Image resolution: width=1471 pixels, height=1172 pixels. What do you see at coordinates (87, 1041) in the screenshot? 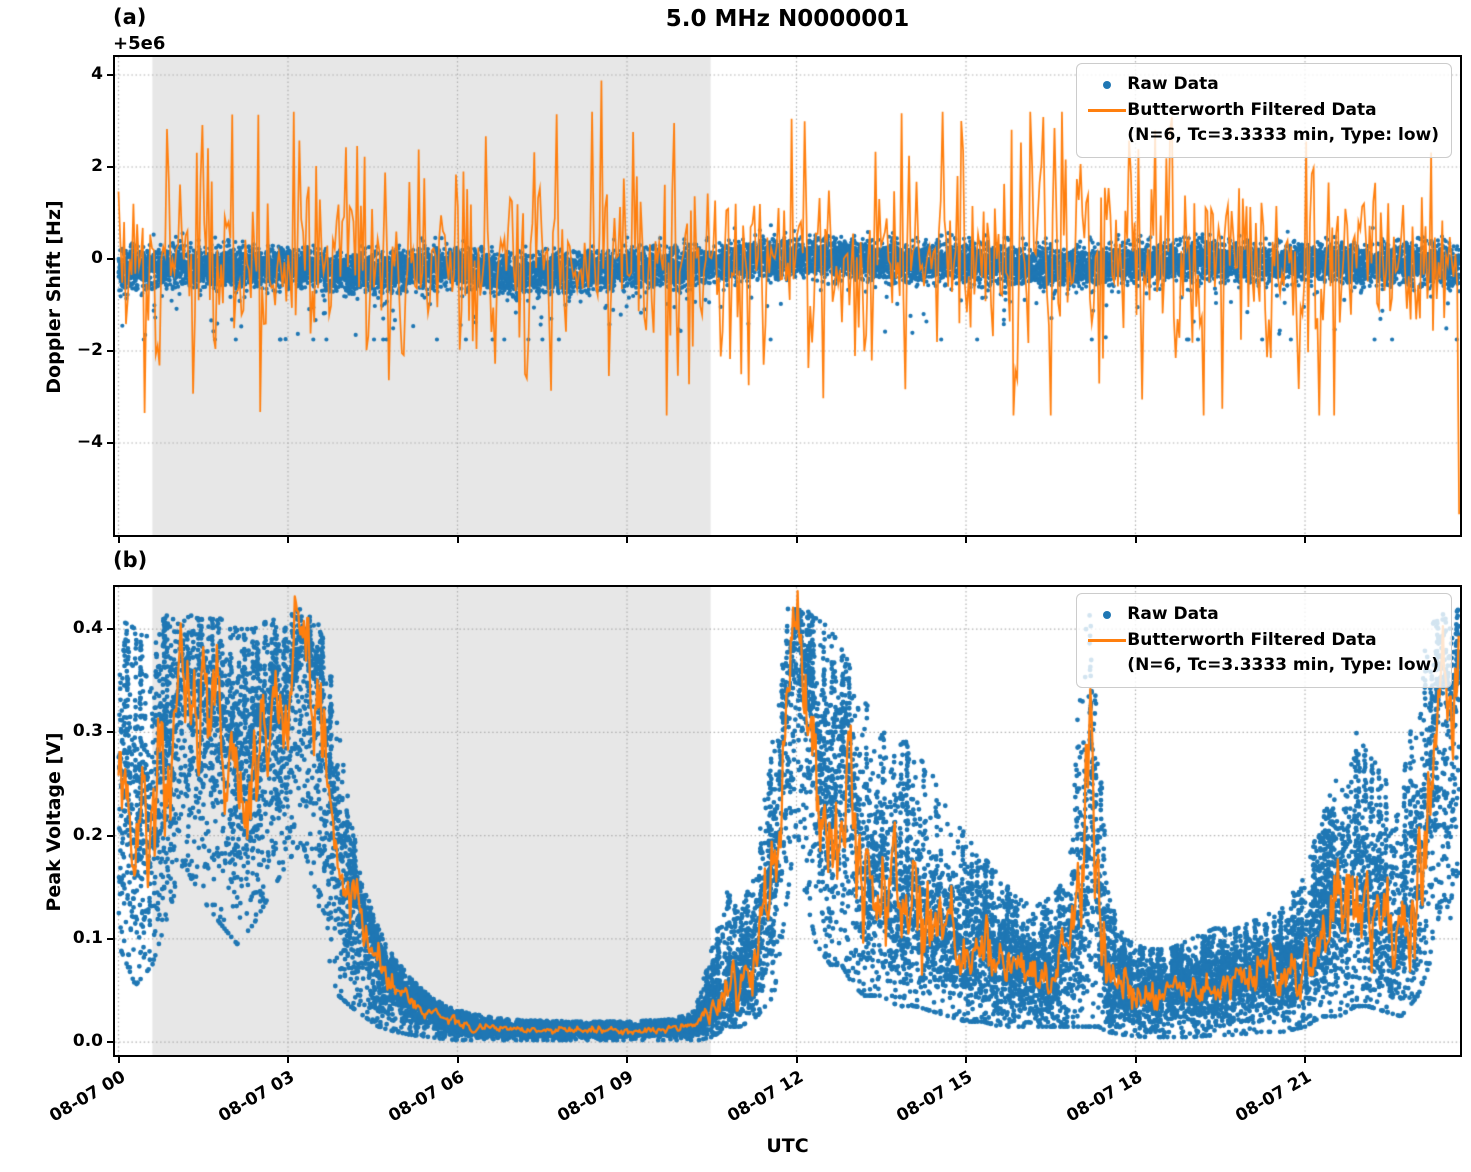
I see `y-tick-label: 0.0` at bounding box center [87, 1041].